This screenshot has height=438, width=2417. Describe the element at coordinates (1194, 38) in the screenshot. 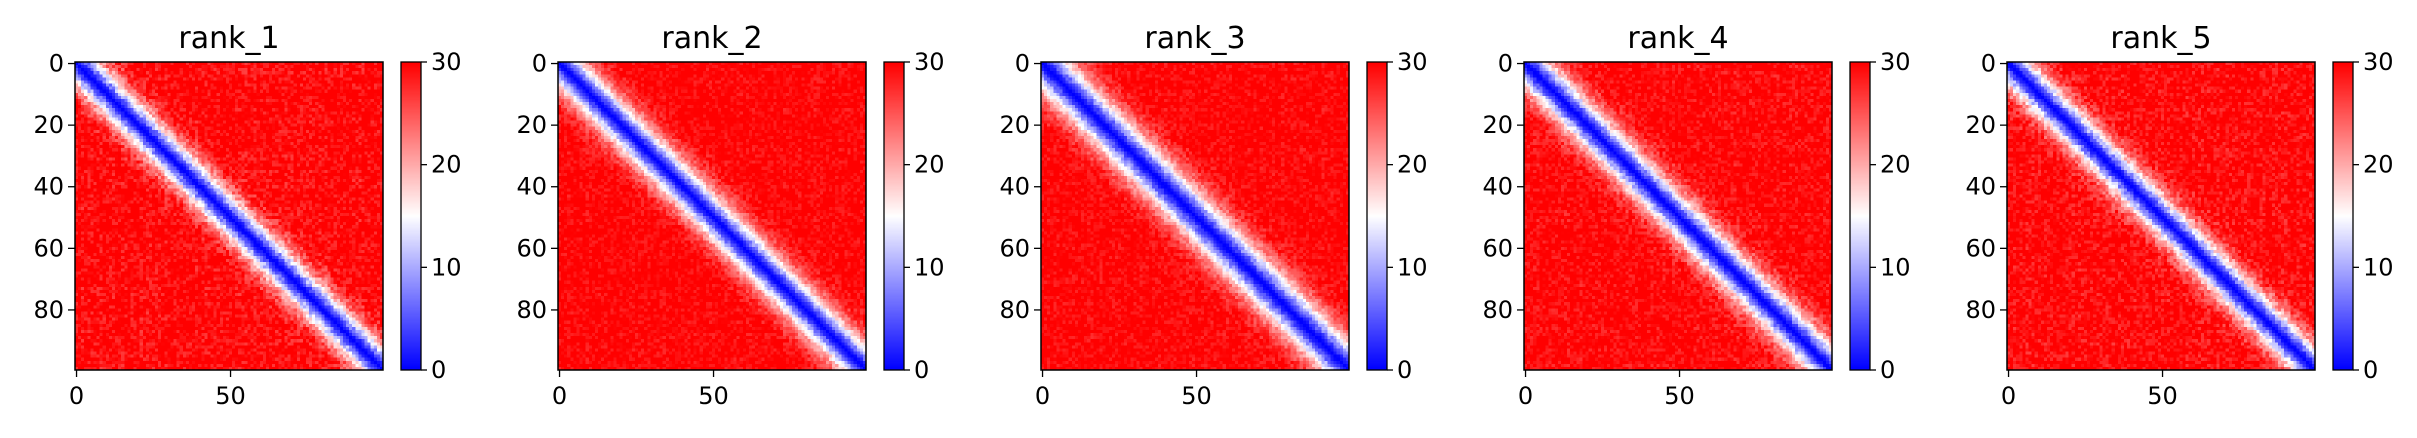

I see `panel-title: rank_3` at that location.